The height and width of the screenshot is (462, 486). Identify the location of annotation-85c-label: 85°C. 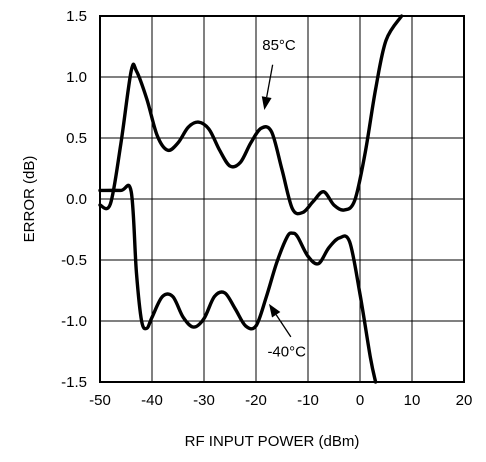
(279, 45).